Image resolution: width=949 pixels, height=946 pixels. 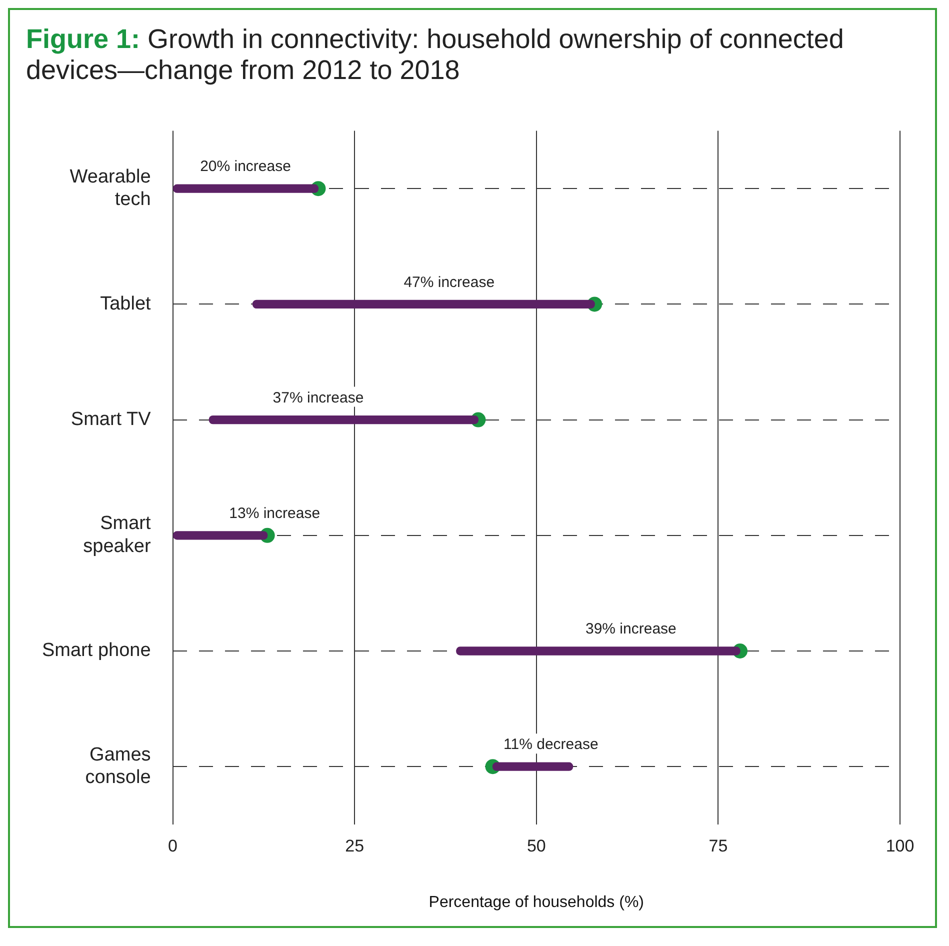 I want to click on annotation: 47% increase, so click(x=449, y=282).